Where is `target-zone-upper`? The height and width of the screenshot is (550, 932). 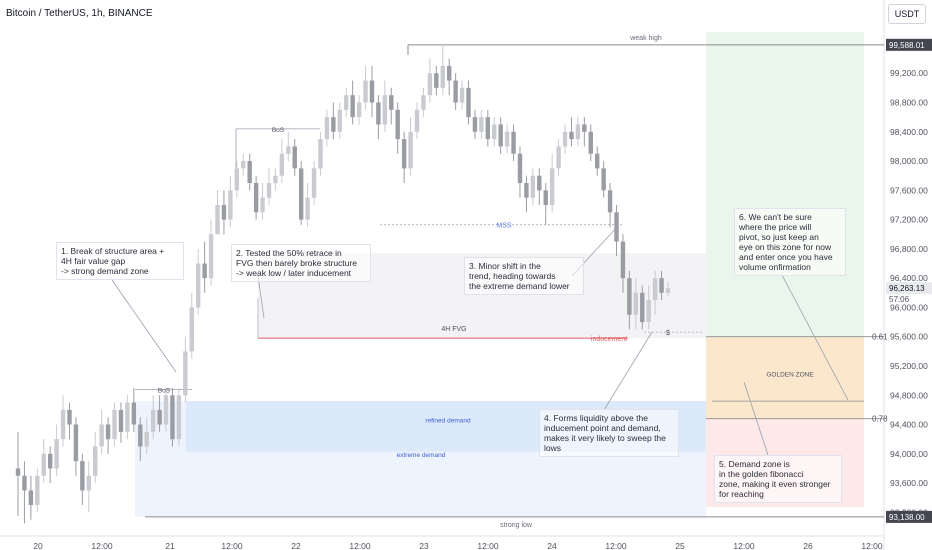 target-zone-upper is located at coordinates (785, 184).